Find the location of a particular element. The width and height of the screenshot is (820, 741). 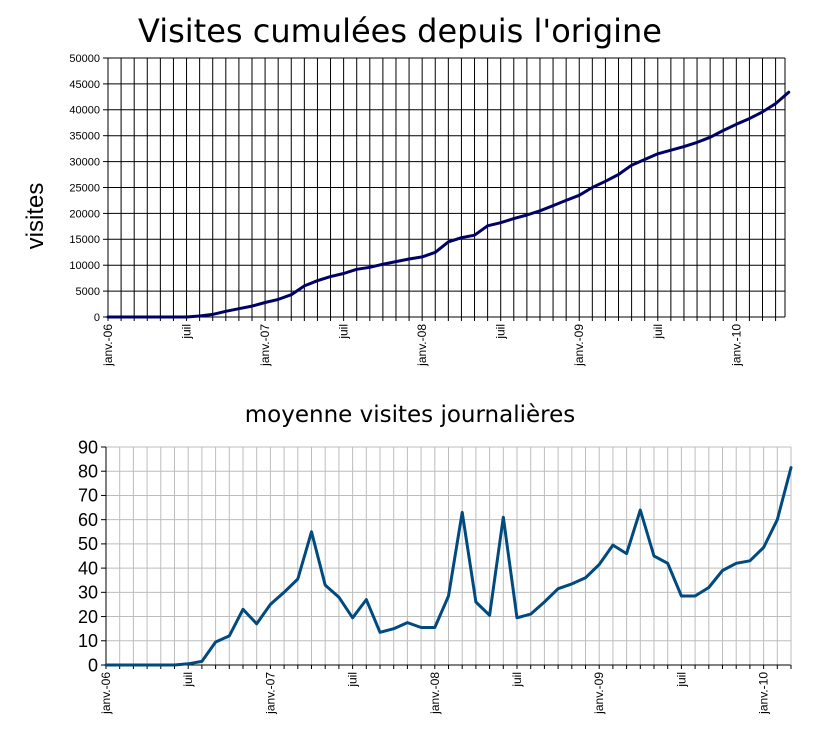

c1-ytick-label: 0 is located at coordinates (97, 318).